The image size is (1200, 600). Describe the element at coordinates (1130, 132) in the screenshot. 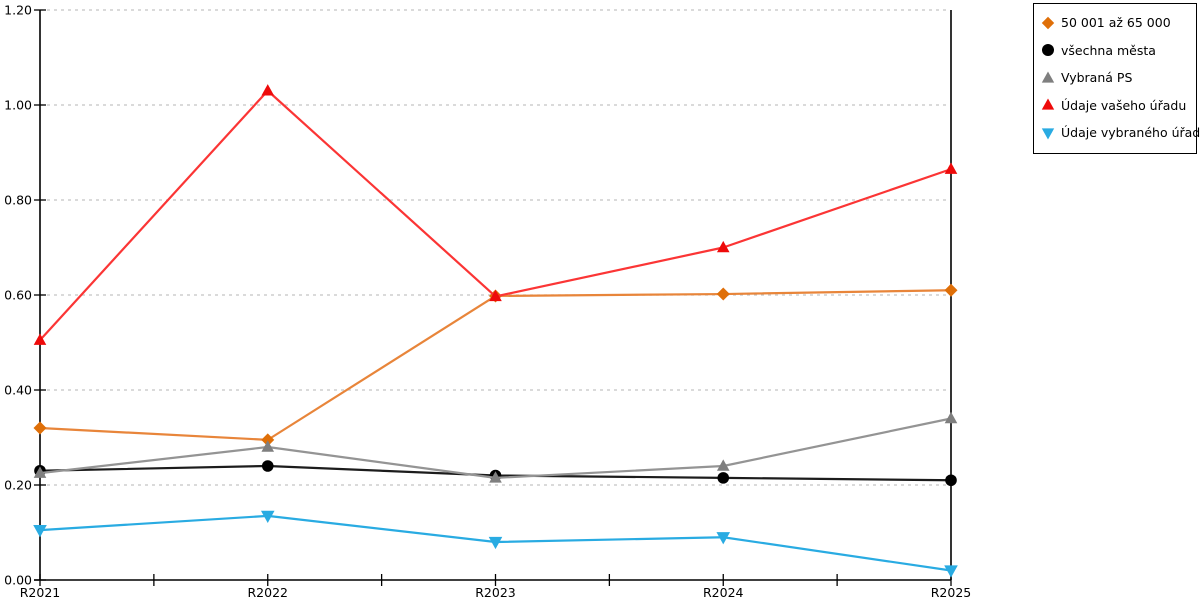

I see `legend-label: Údaje vybraného úřadu` at that location.